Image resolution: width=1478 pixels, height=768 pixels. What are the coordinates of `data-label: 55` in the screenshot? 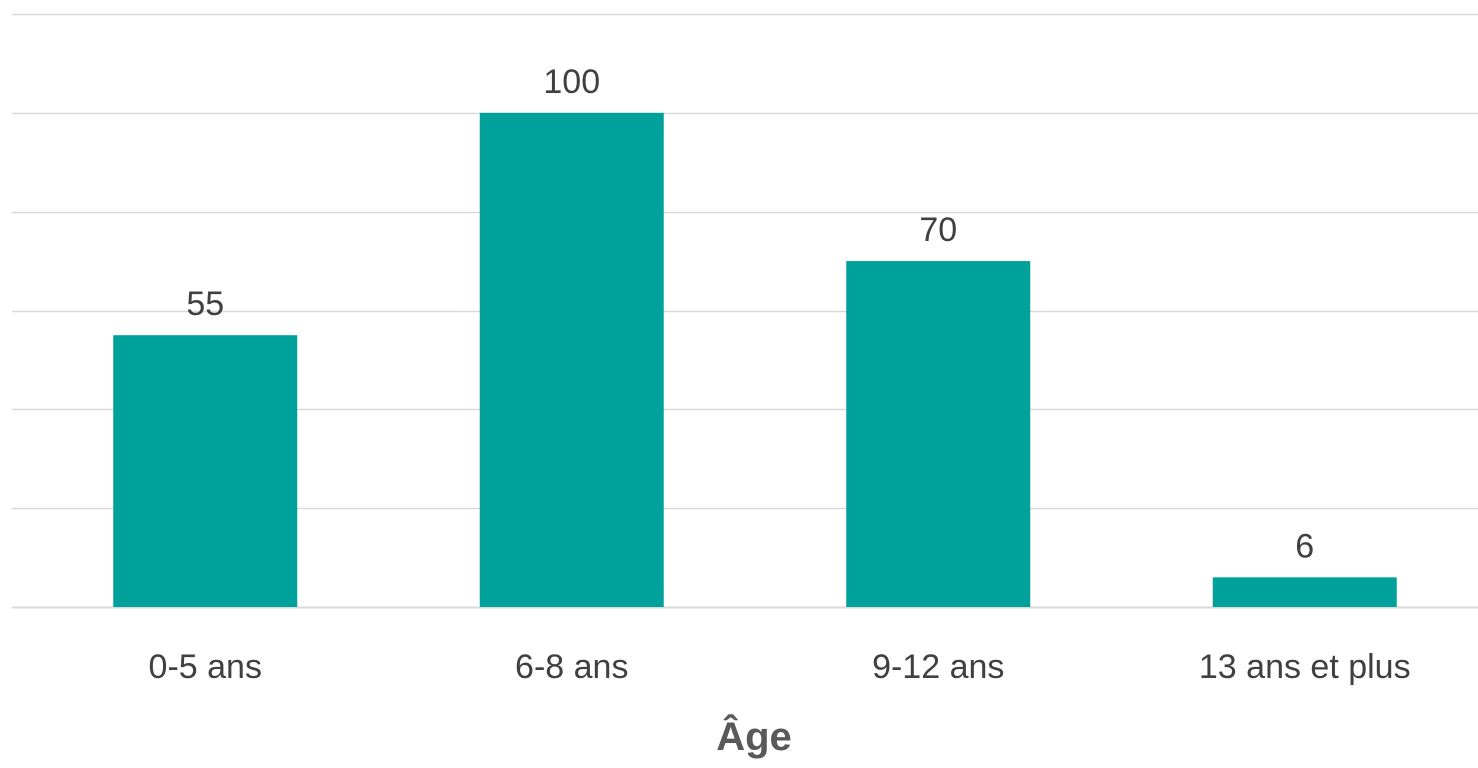 It's located at (205, 304).